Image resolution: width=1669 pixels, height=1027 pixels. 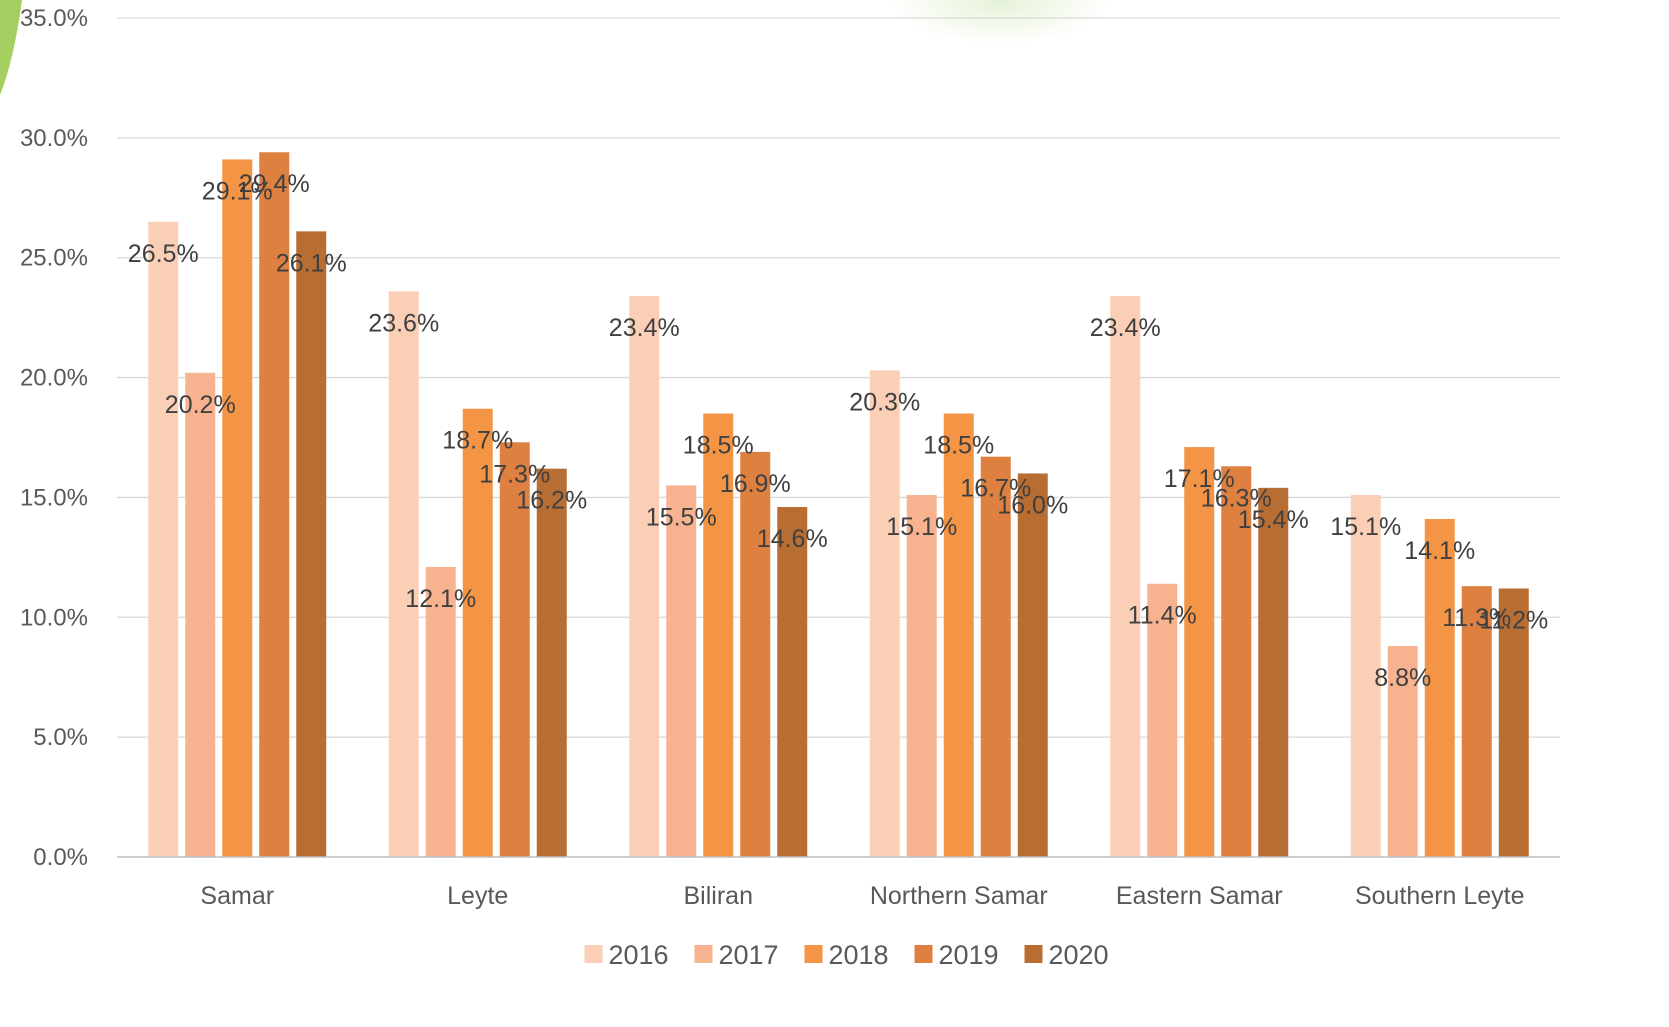 What do you see at coordinates (958, 635) in the screenshot?
I see `bar-2018-northern-samar` at bounding box center [958, 635].